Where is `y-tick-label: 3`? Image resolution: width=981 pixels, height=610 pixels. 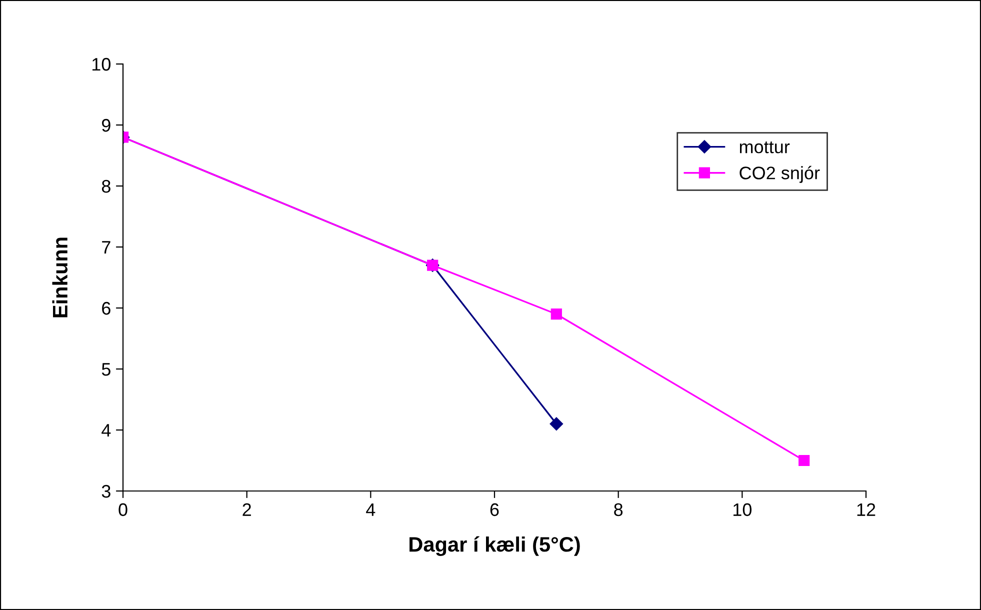 y-tick-label: 3 is located at coordinates (106, 491).